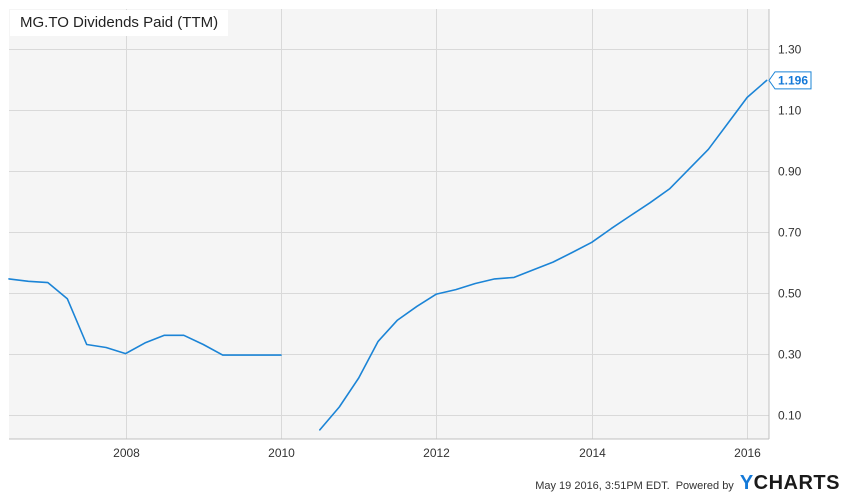 The height and width of the screenshot is (501, 850). I want to click on x-tick-labels: 2008 2010 2012 2014 2016, so click(437, 453).